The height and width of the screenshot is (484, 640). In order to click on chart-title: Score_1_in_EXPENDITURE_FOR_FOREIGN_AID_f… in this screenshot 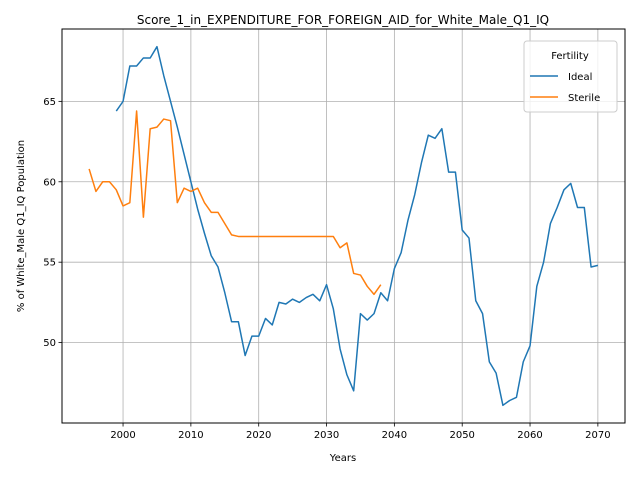, I will do `click(343, 20)`.